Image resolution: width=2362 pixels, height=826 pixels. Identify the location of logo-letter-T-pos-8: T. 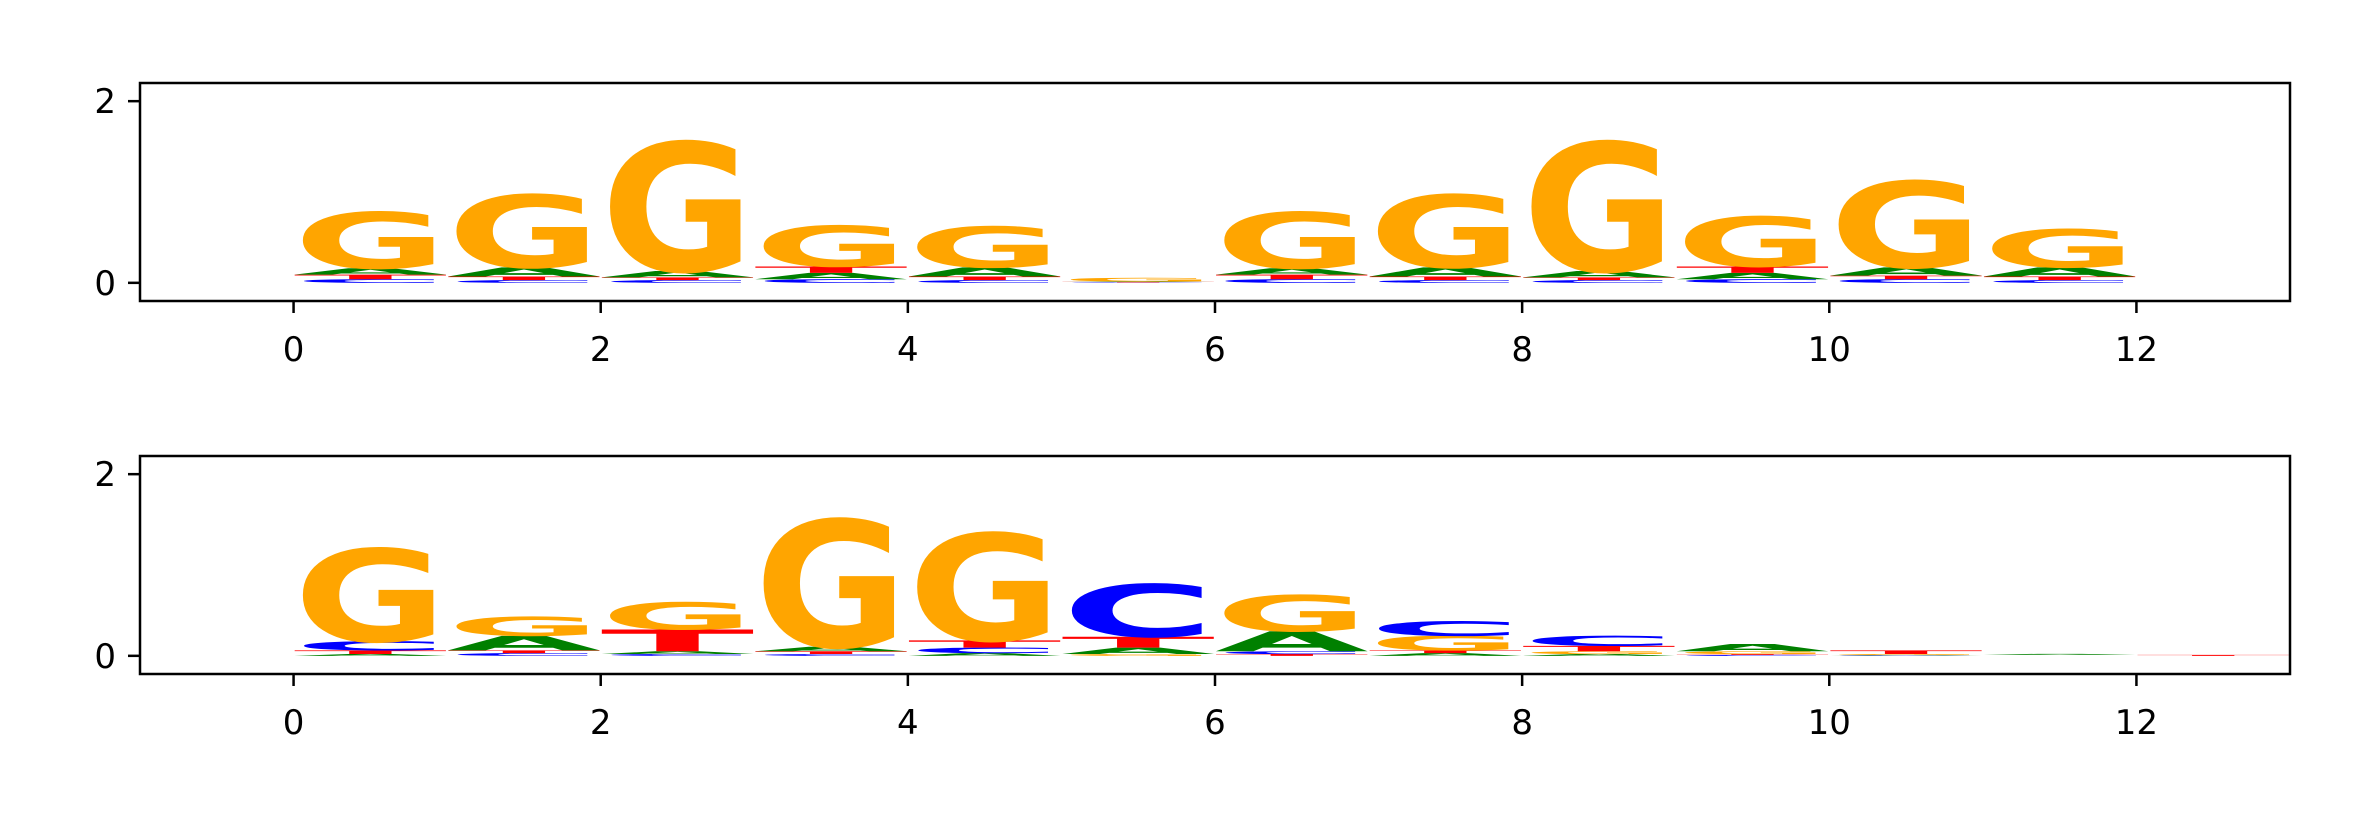
(1599, 648).